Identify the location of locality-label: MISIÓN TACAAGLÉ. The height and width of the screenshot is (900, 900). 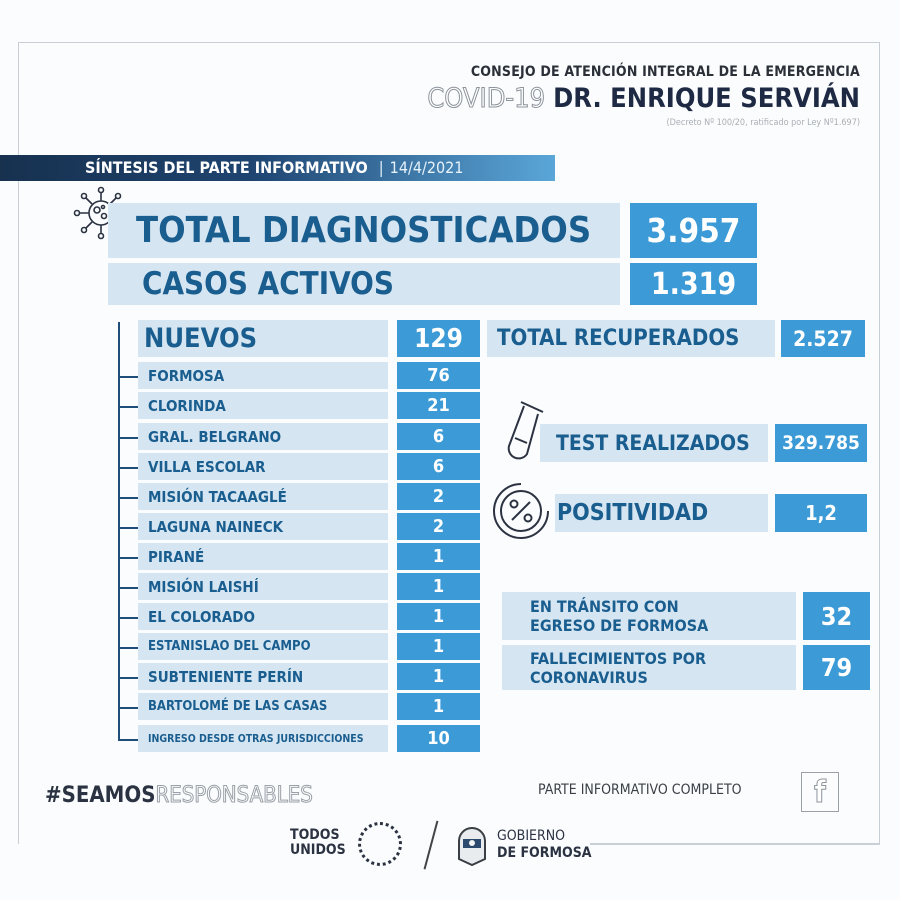
(263, 496).